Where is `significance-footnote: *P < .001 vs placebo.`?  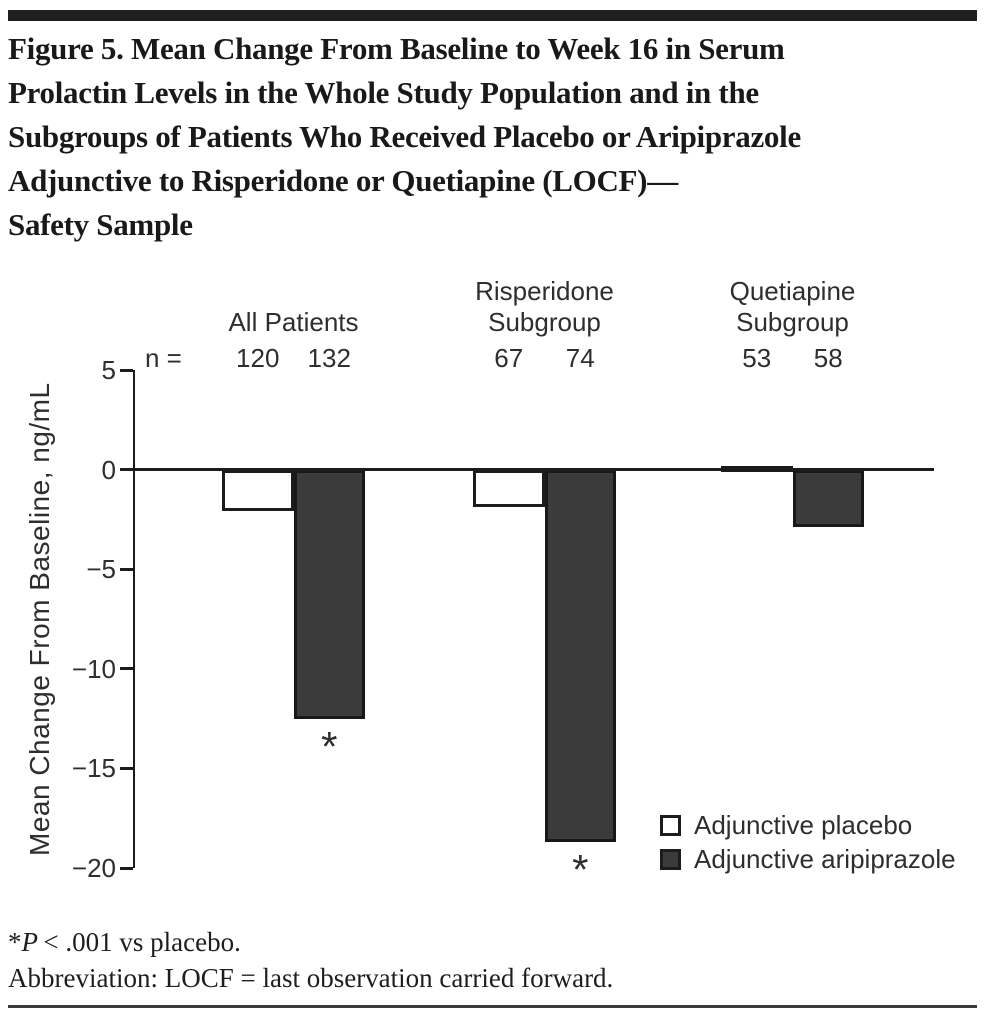 significance-footnote: *P < .001 vs placebo. is located at coordinates (492, 942).